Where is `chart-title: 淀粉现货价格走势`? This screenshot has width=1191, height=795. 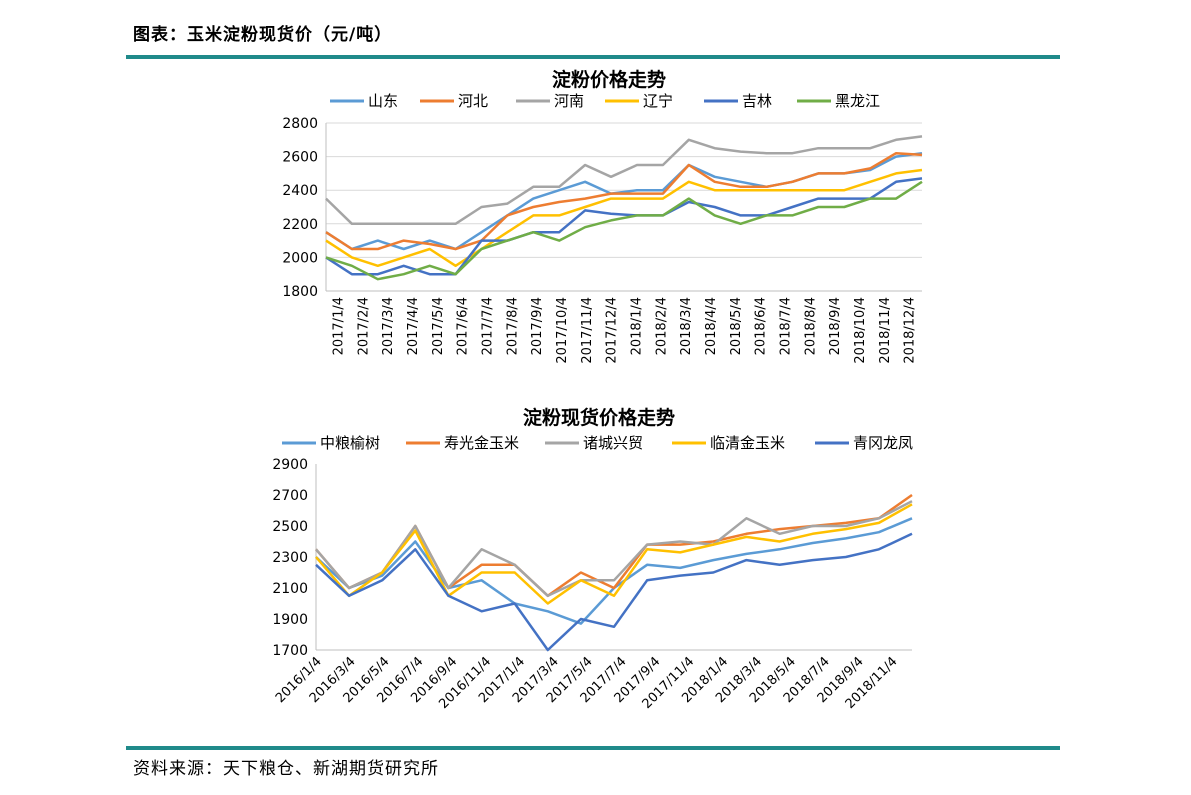 chart-title: 淀粉现货价格走势 is located at coordinates (599, 417).